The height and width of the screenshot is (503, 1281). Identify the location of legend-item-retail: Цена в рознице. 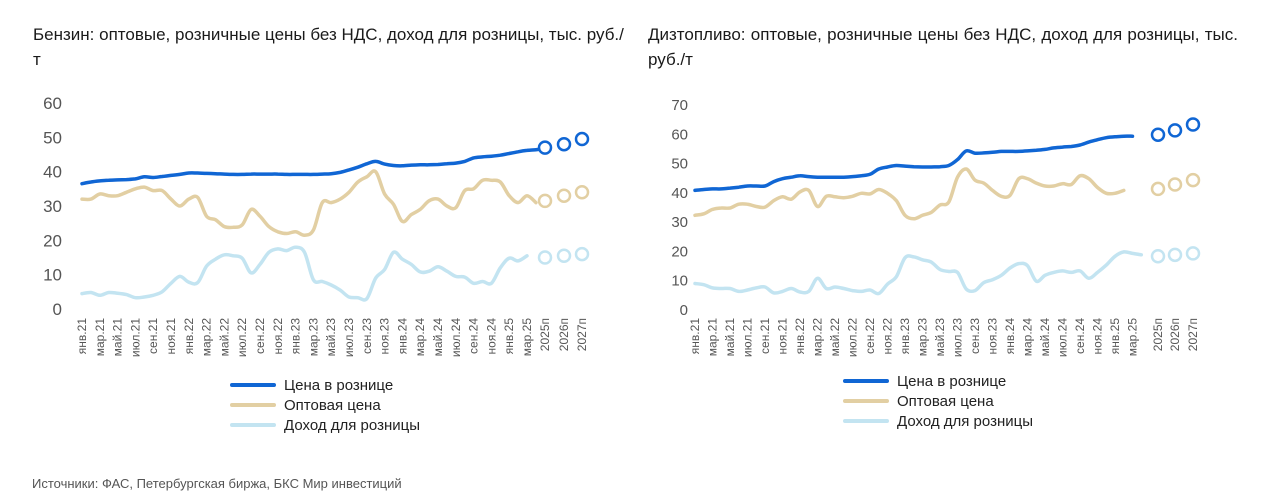
(938, 381).